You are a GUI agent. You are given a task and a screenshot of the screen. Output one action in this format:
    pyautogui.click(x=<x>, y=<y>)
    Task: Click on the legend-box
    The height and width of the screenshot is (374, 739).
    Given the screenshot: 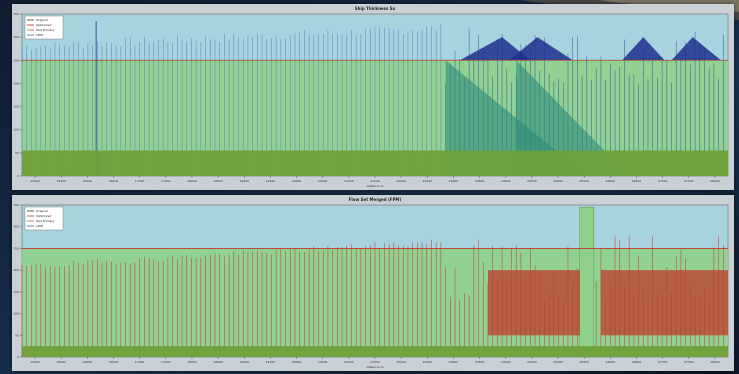 What is the action you would take?
    pyautogui.click(x=44, y=218)
    